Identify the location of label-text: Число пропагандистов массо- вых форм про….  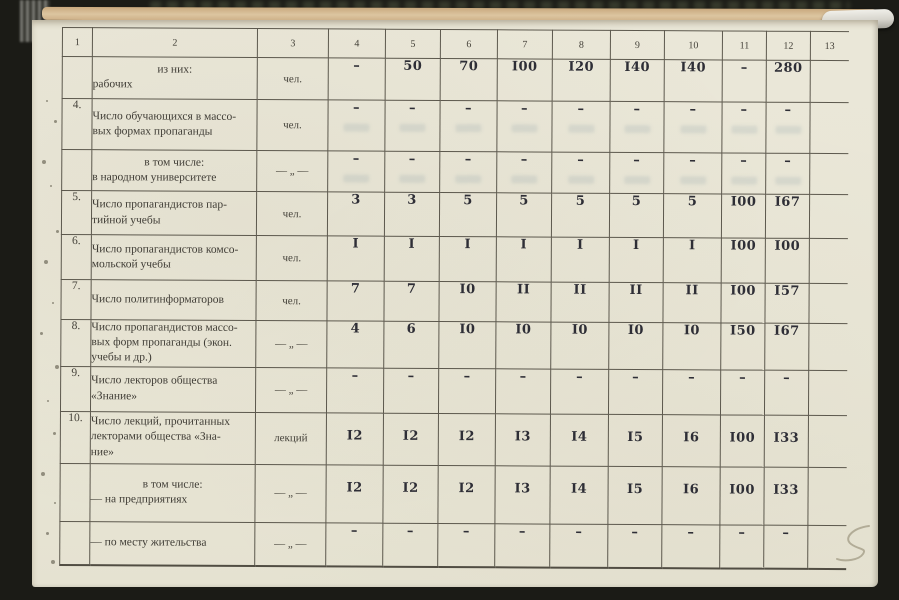
(164, 342).